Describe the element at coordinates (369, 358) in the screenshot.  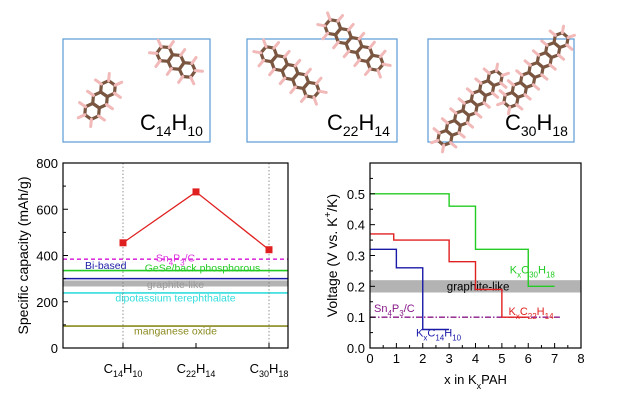
I see `x-tick-label: 0` at that location.